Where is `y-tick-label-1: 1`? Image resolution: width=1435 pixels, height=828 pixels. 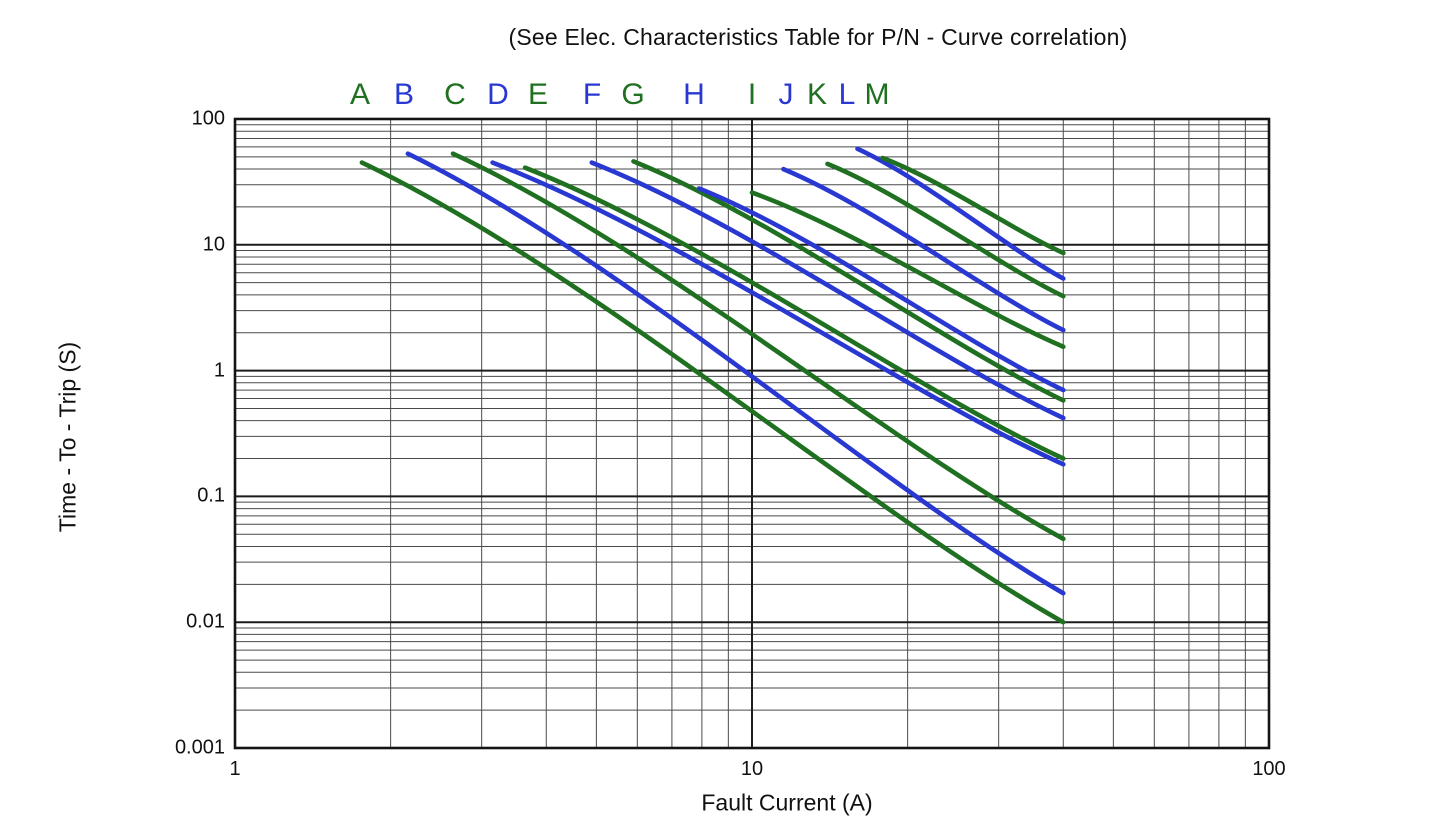 y-tick-label-1: 1 is located at coordinates (219, 370).